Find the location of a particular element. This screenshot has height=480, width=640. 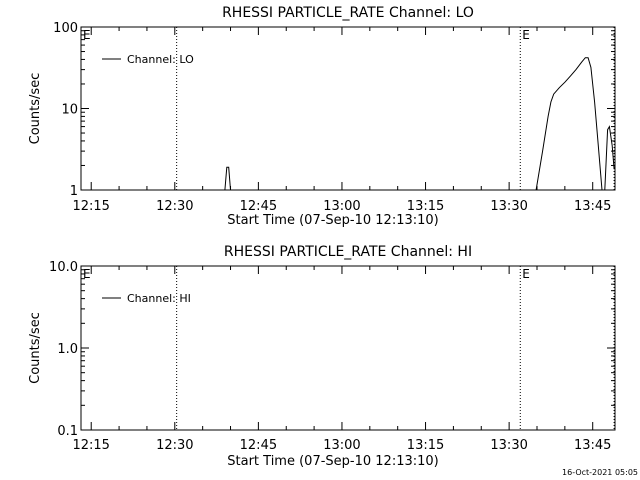

y-tick-label: 1 is located at coordinates (74, 191).